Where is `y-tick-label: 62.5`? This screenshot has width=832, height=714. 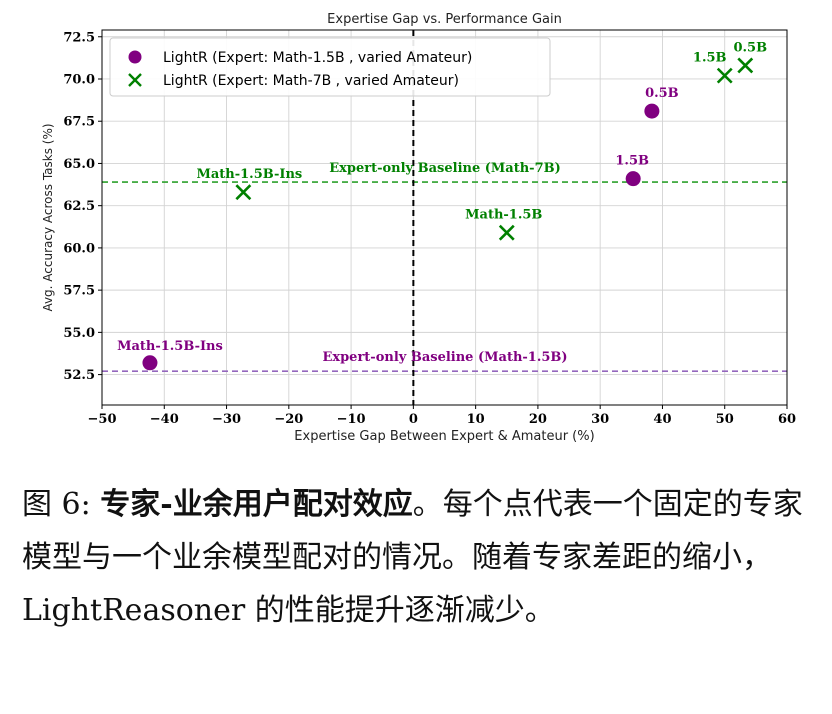 y-tick-label: 62.5 is located at coordinates (79, 206).